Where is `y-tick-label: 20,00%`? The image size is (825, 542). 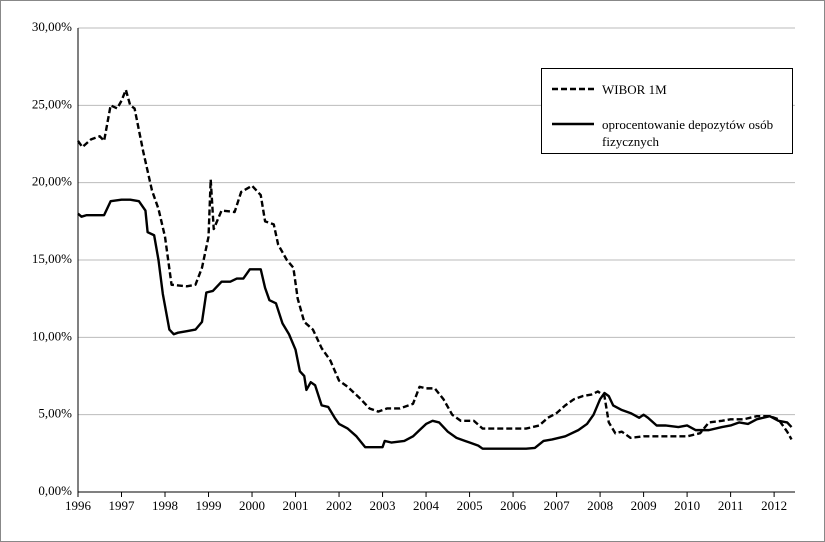
y-tick-label: 20,00% is located at coordinates (52, 181).